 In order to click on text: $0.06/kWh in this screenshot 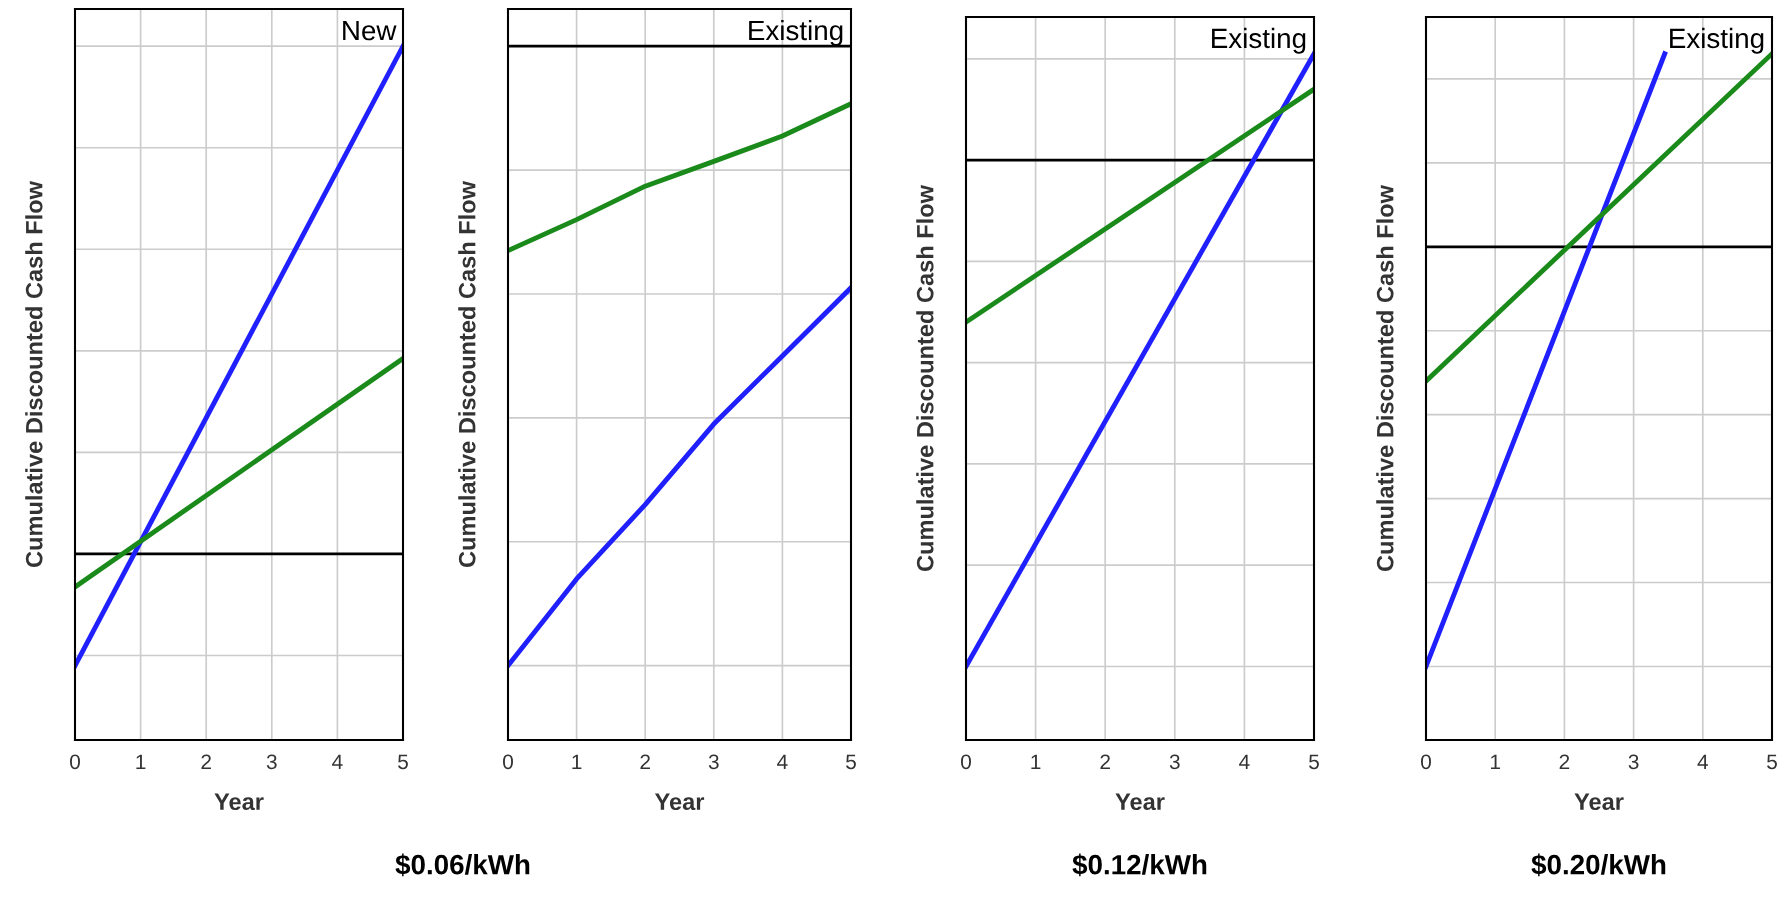, I will do `click(462, 865)`.